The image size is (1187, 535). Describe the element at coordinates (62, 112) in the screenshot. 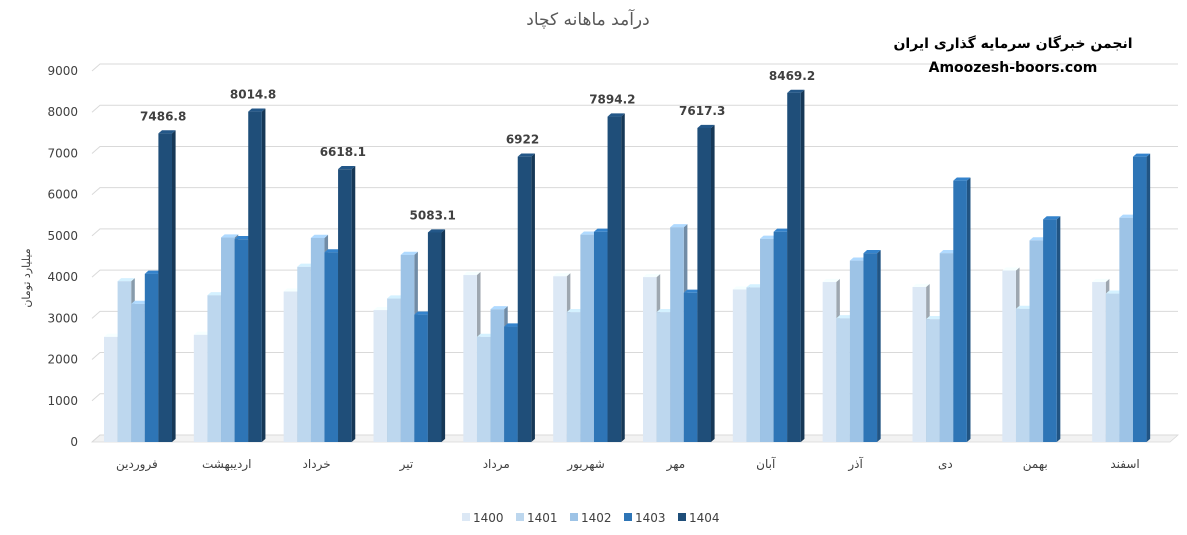

I see `y-tick-label: 8000` at that location.